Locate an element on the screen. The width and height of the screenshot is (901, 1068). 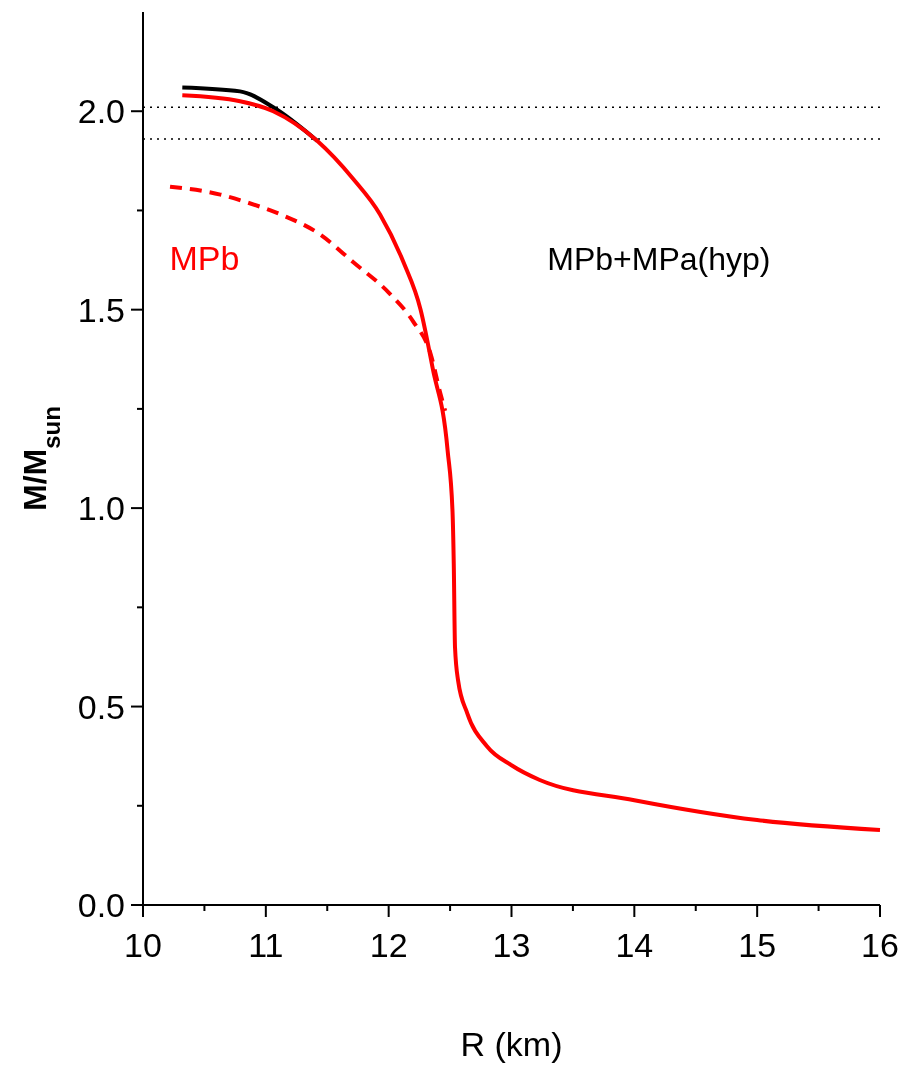
y-tick-label: 1.0 is located at coordinates (101, 508).